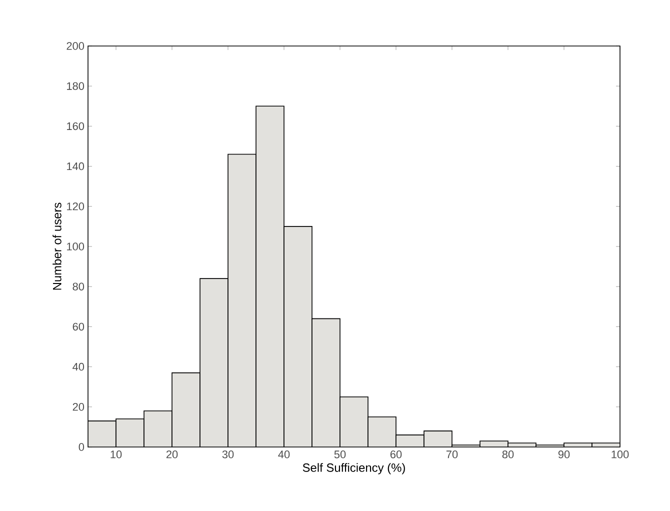 Image resolution: width=670 pixels, height=511 pixels. Describe the element at coordinates (228, 454) in the screenshot. I see `x-tick-label: 30` at that location.